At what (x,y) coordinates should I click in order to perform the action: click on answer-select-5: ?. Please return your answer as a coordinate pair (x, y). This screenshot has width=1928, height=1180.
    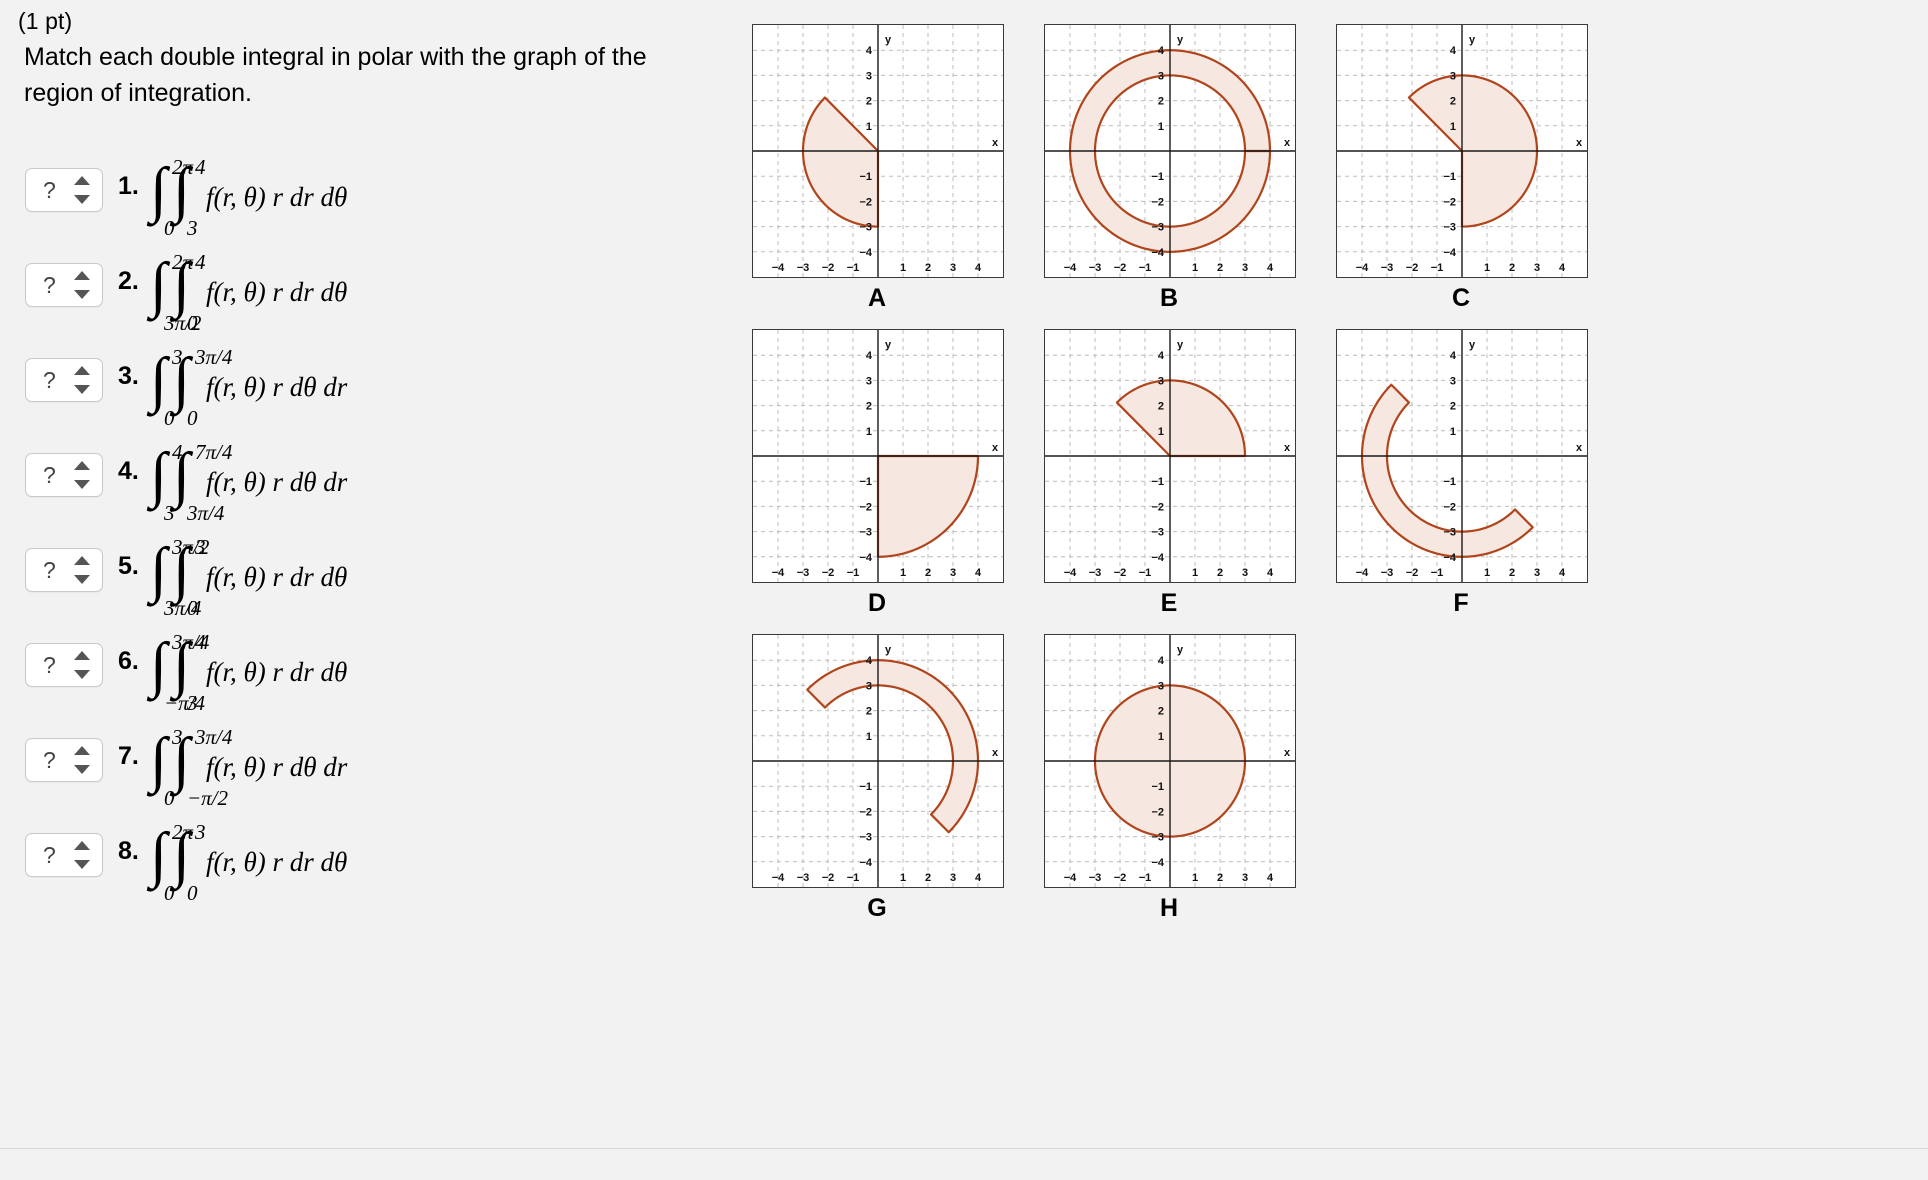
    Looking at the image, I should click on (64, 570).